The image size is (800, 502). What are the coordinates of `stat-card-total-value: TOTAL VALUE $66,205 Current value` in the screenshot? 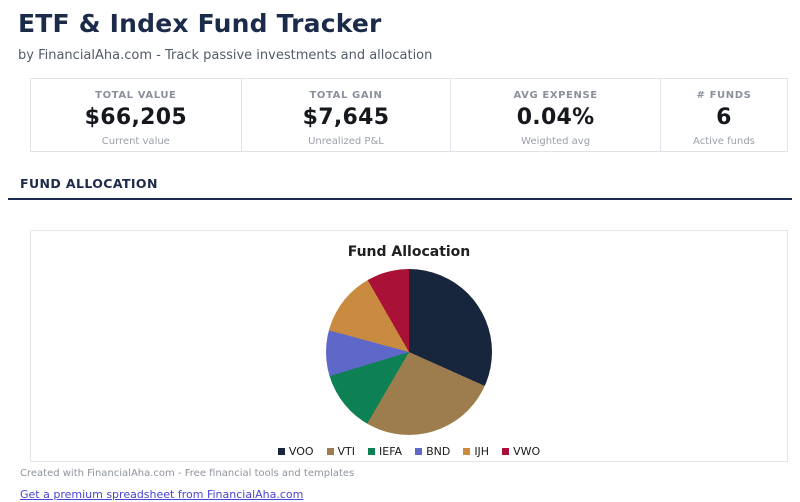 It's located at (136, 115).